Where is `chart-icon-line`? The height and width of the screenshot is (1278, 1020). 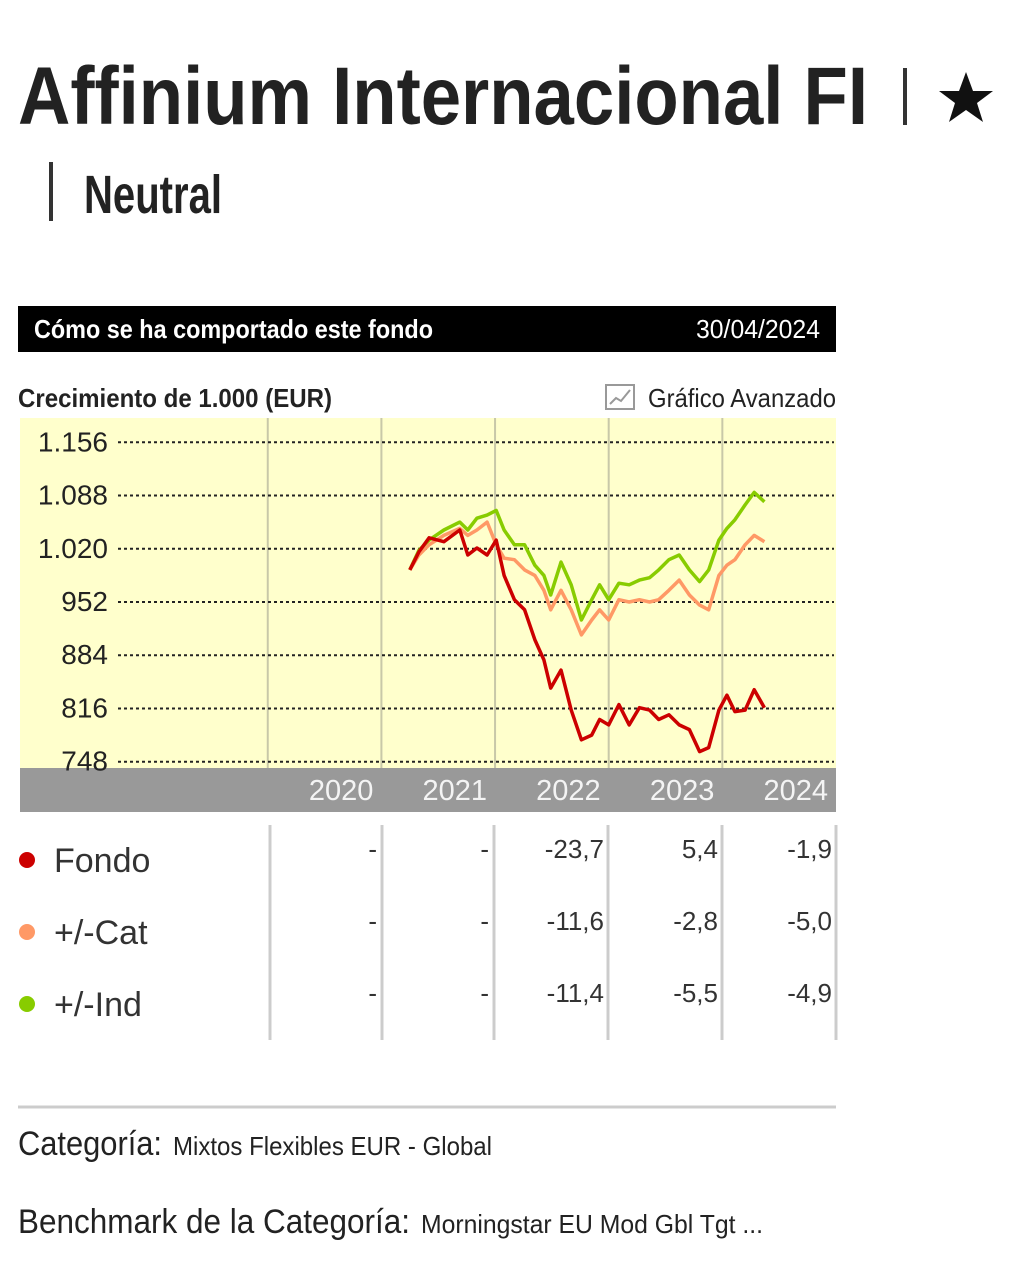
chart-icon-line is located at coordinates (620, 397).